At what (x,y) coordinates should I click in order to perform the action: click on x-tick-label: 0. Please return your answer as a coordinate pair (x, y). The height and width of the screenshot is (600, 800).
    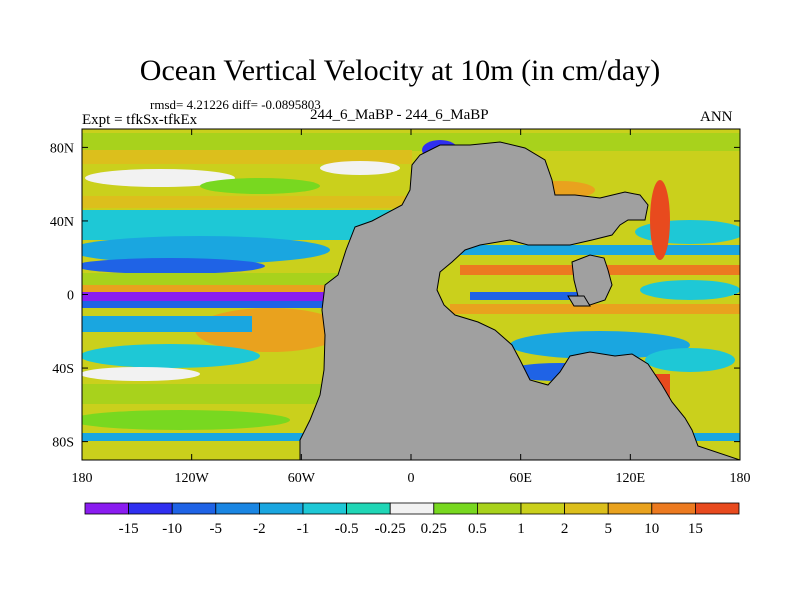
    Looking at the image, I should click on (411, 478).